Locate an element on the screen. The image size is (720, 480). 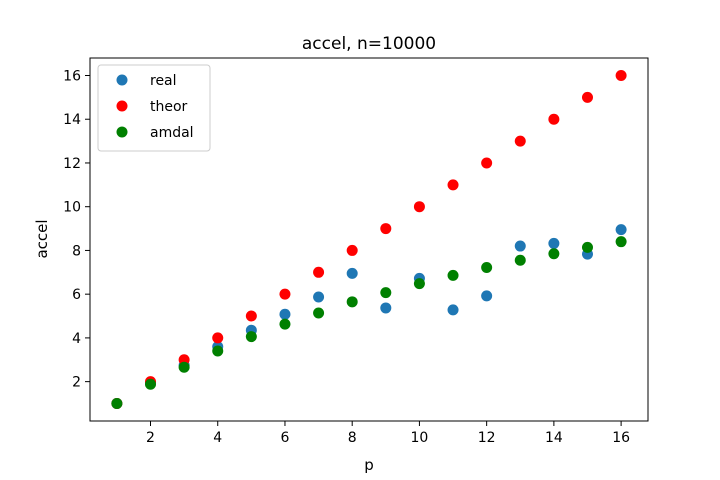
legend-marker-real is located at coordinates (122, 80).